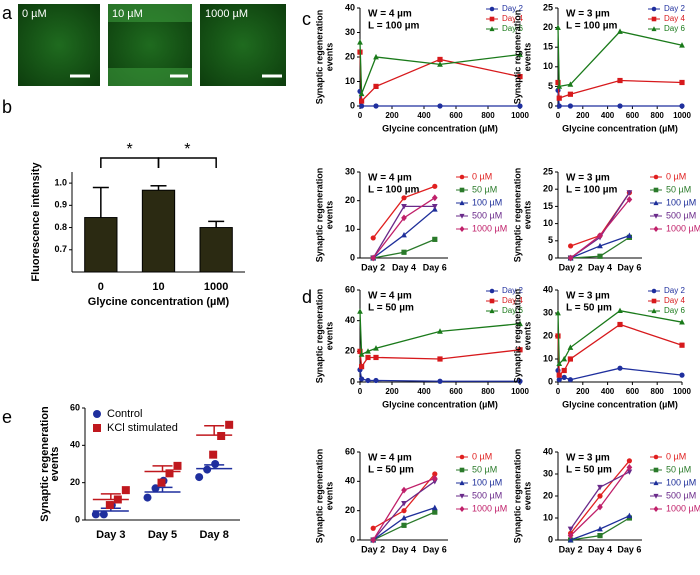  I want to click on annotation: W = 3 µm, so click(588, 14).